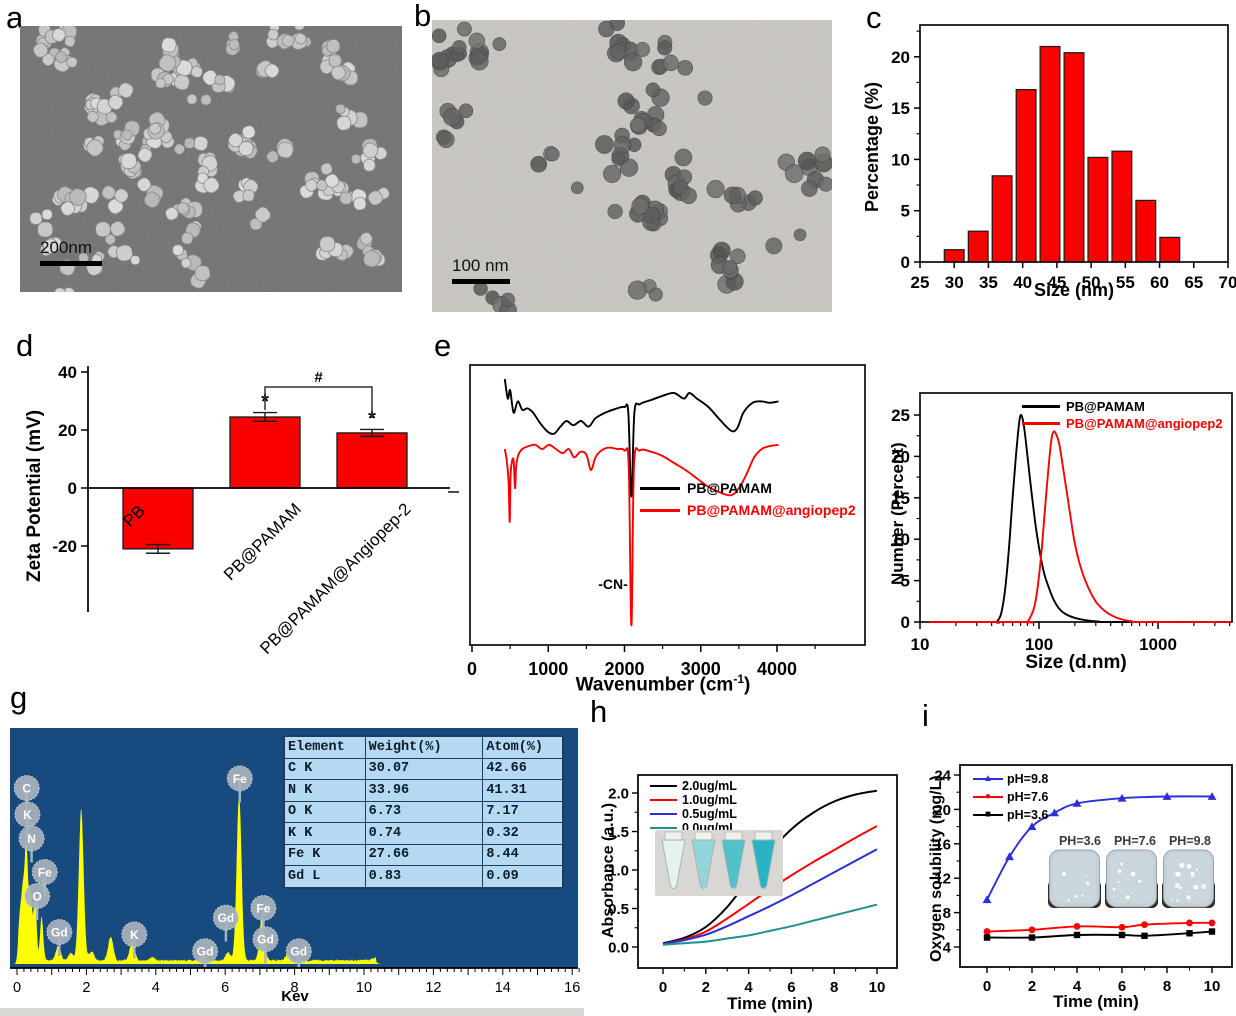  Describe the element at coordinates (67, 372) in the screenshot. I see `svg-text: 40` at that location.